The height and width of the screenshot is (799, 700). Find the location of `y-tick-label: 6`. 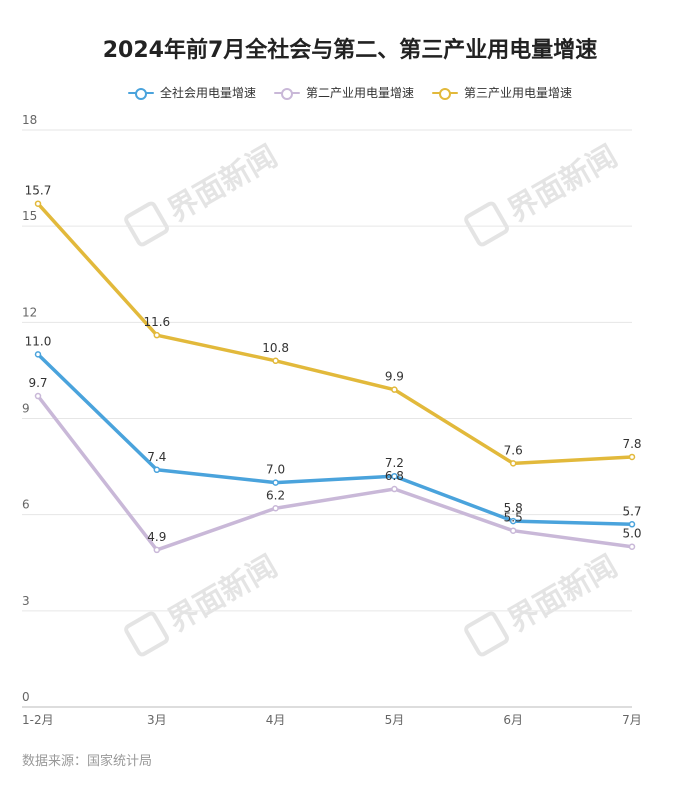

y-tick-label: 6 is located at coordinates (26, 505).